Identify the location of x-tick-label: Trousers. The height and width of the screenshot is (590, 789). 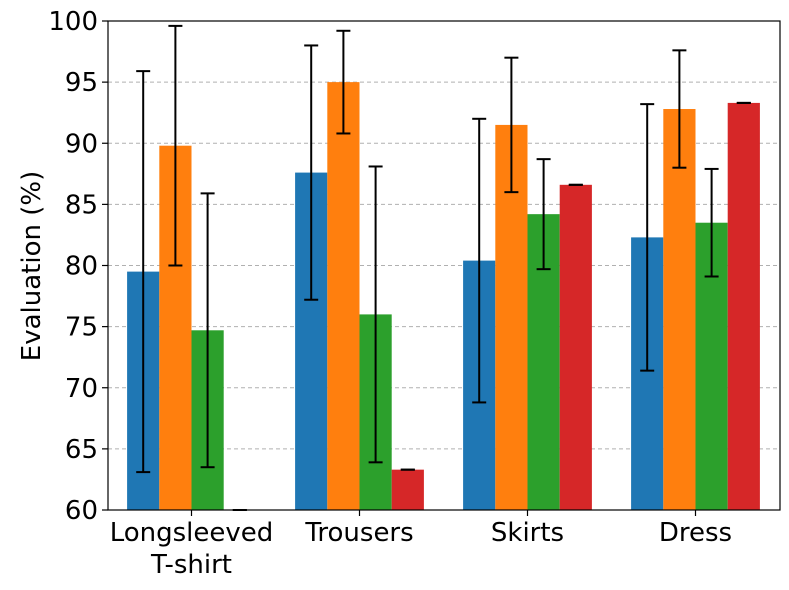
(358, 533).